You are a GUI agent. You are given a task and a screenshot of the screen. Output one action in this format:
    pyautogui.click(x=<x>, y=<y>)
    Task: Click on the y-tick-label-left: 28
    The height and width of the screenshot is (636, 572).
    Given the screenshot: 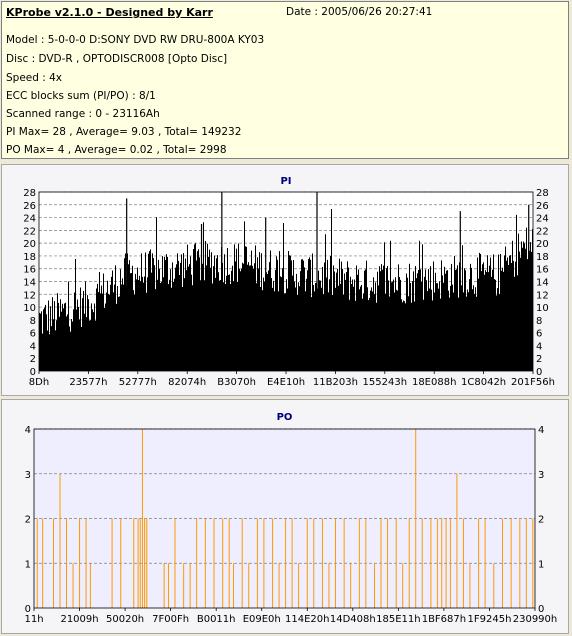 What is the action you would take?
    pyautogui.click(x=29, y=193)
    